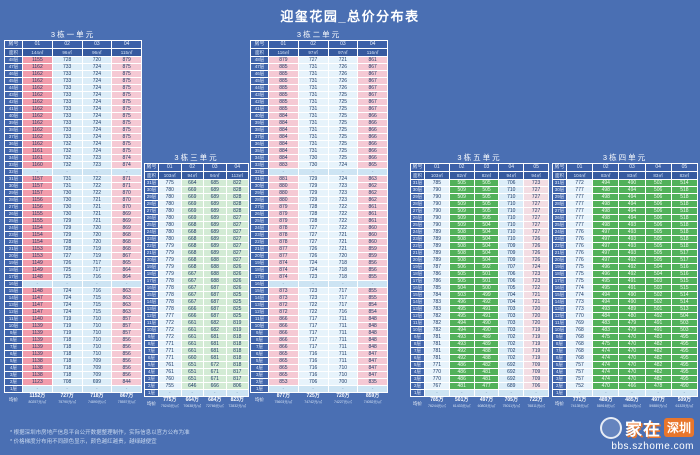  I want to click on column-header: 02, so click(606, 167).